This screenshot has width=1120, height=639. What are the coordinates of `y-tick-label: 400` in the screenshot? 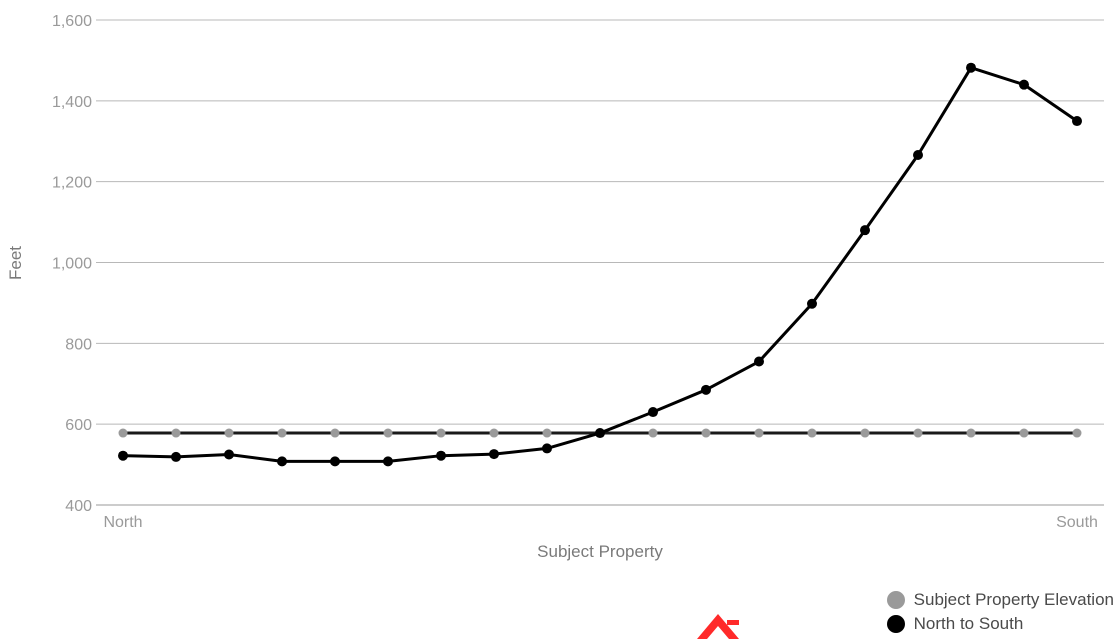 It's located at (78, 506).